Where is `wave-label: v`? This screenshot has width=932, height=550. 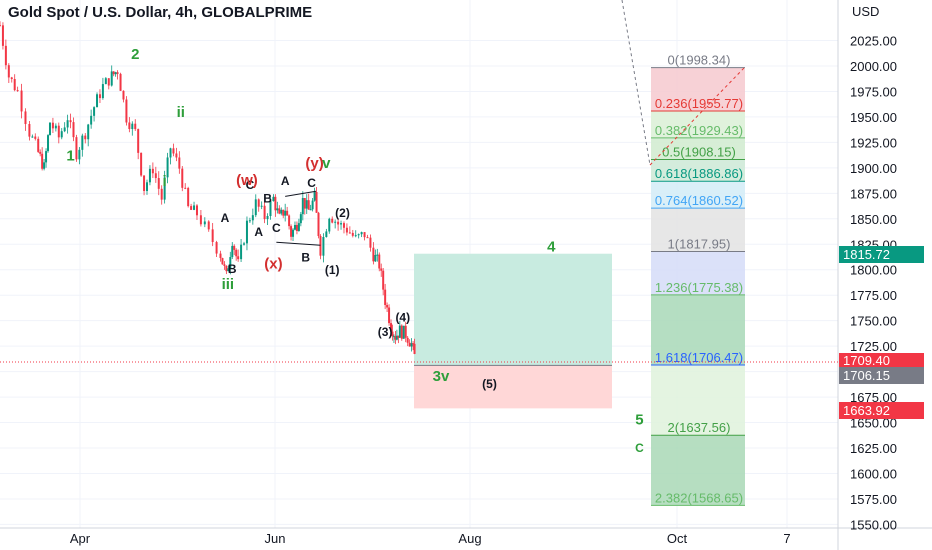 wave-label: v is located at coordinates (326, 163).